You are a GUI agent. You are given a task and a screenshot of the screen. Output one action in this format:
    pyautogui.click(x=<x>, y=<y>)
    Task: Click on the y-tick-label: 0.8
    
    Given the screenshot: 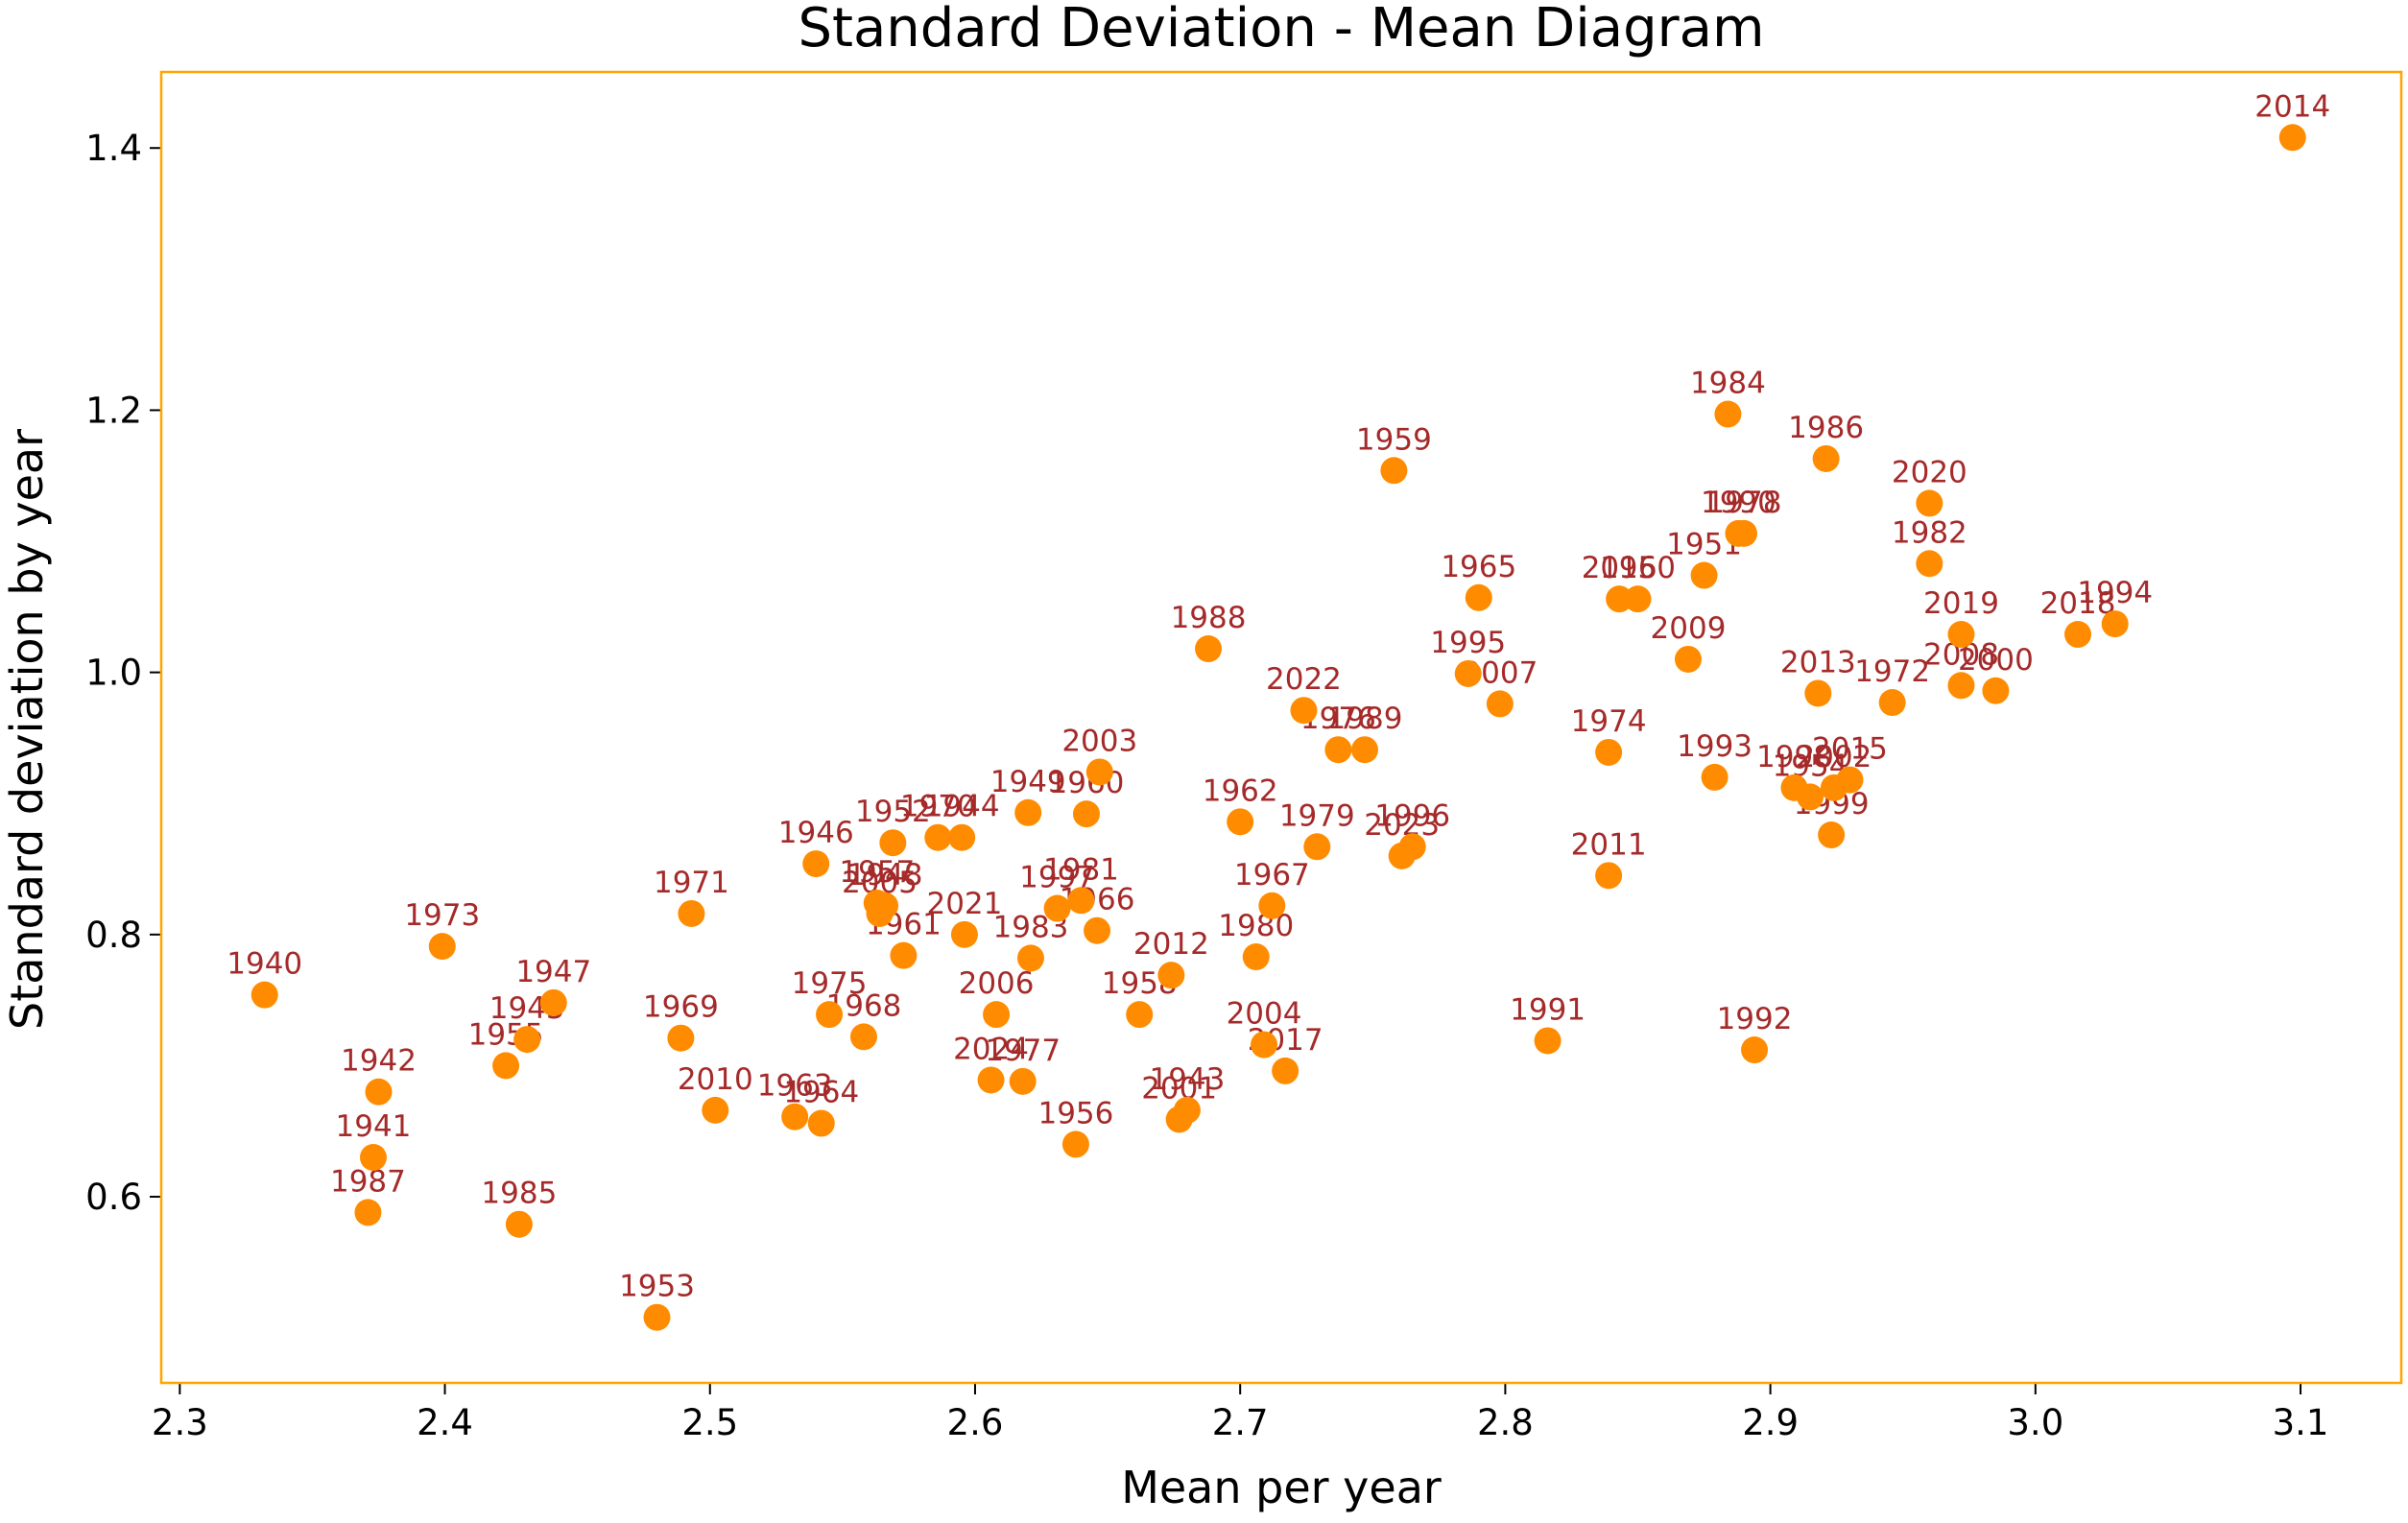 What is the action you would take?
    pyautogui.click(x=113, y=935)
    